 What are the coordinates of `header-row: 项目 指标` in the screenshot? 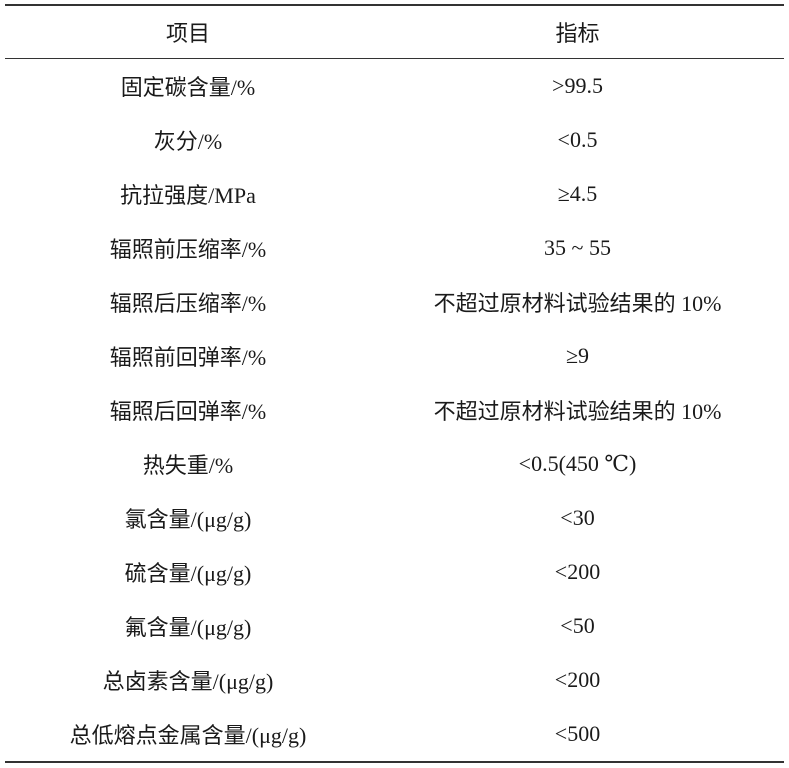 It's located at (394, 32).